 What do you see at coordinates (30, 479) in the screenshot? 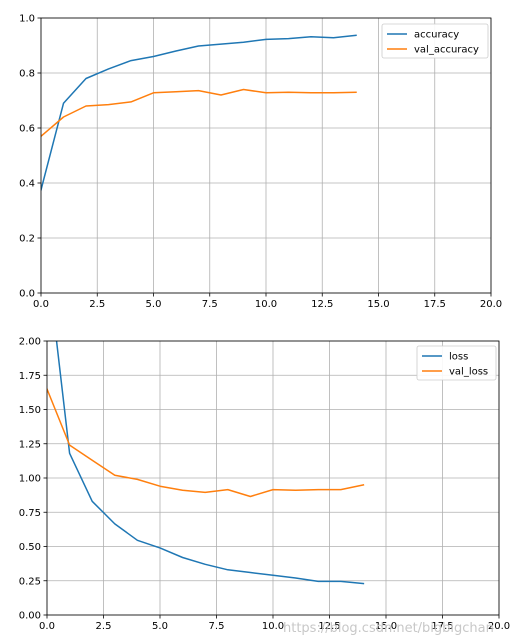
I see `y-tick-label: 1.00` at bounding box center [30, 479].